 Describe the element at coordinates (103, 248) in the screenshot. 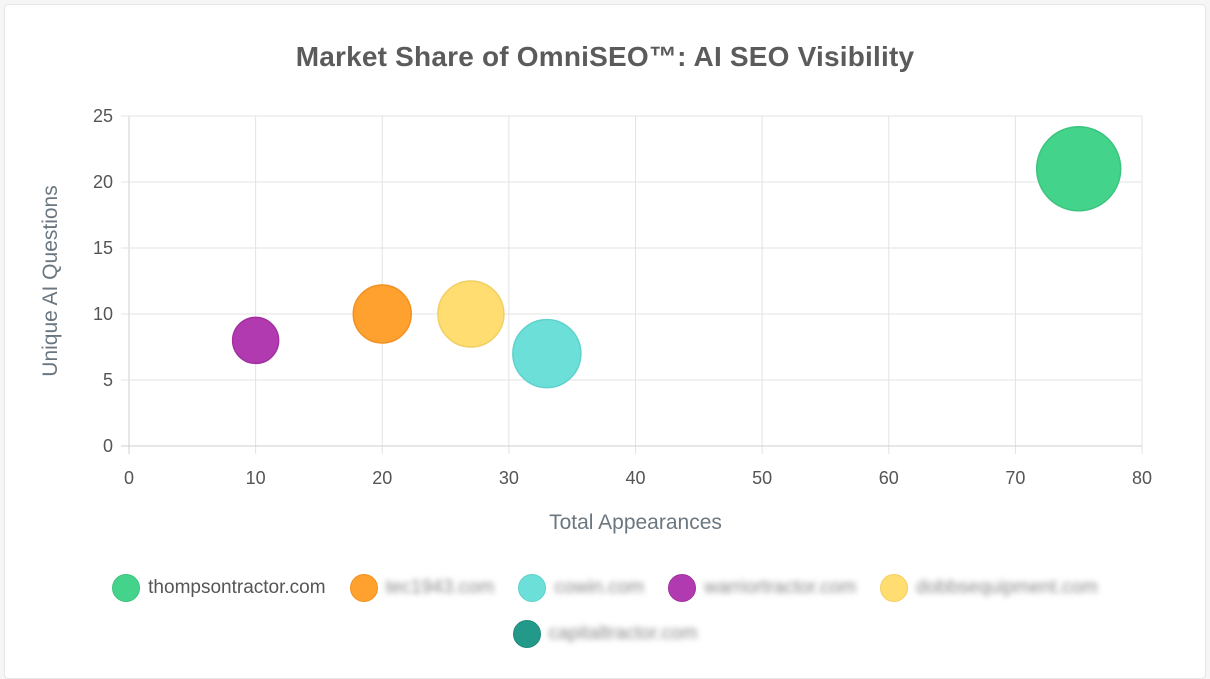

I see `y-tick-label: 15` at that location.